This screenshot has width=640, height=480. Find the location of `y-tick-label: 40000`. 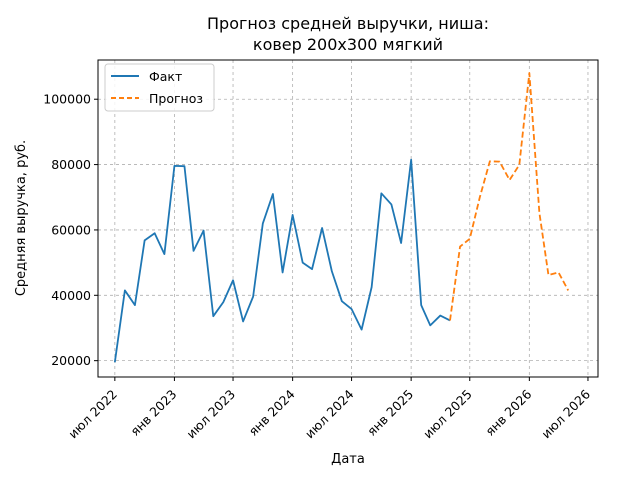

y-tick-label: 40000 is located at coordinates (71, 295).